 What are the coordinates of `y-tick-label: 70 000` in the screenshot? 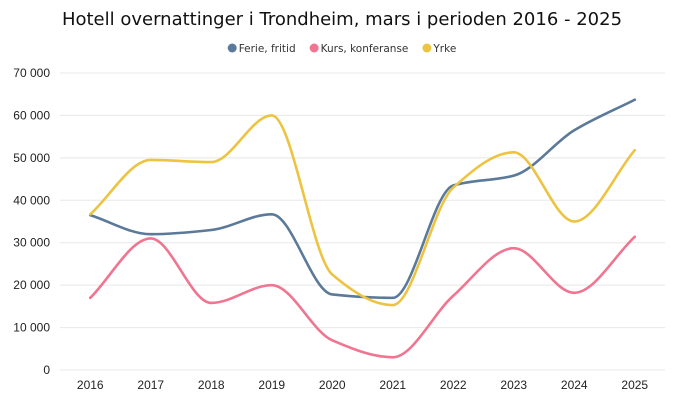 It's located at (31, 73).